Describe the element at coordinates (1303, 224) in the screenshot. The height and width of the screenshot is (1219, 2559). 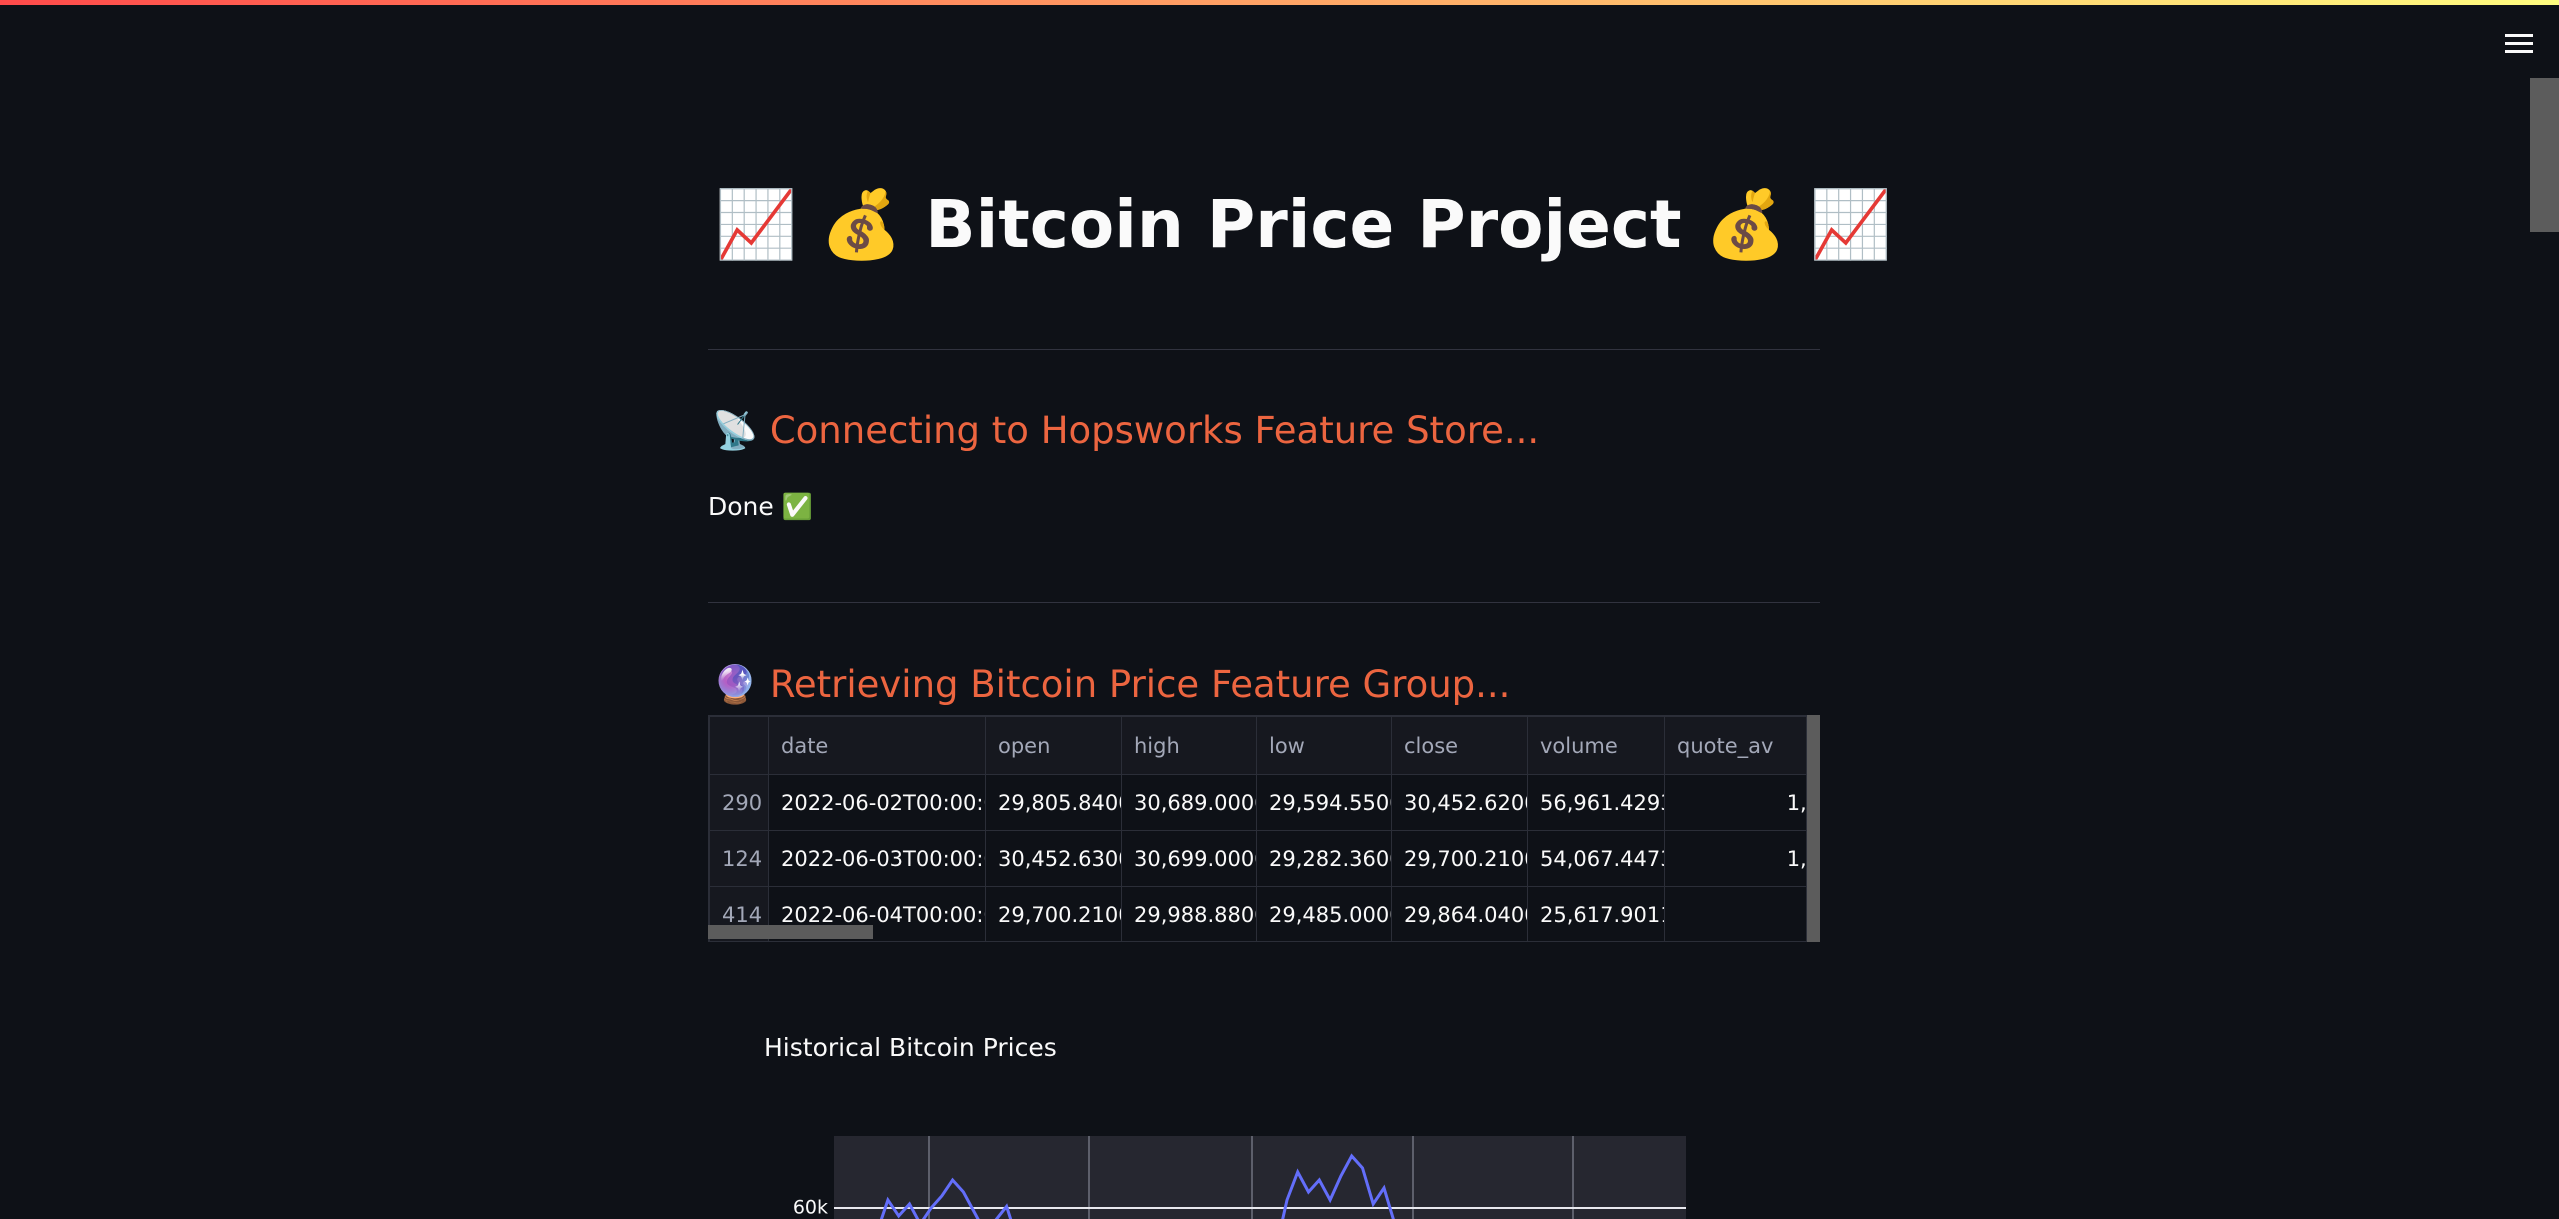
I see `page-title: 📈 💰 Bitcoin Price Project 💰 📈` at that location.